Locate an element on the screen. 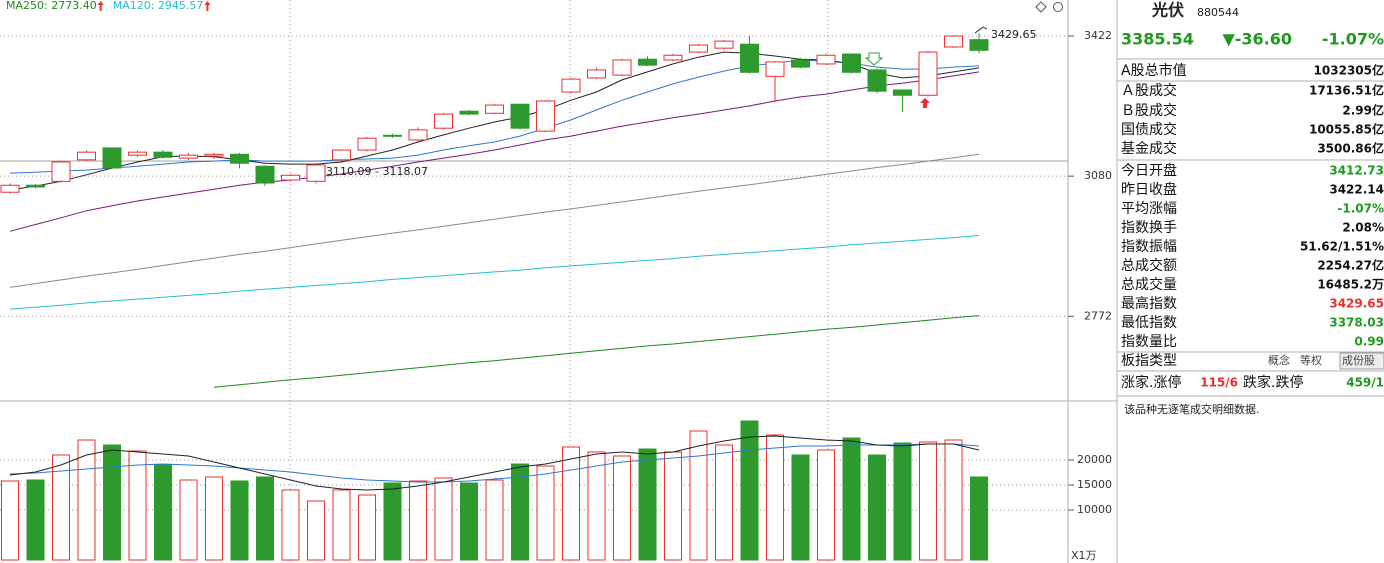  price-change: ▼-36.60 is located at coordinates (1257, 39).